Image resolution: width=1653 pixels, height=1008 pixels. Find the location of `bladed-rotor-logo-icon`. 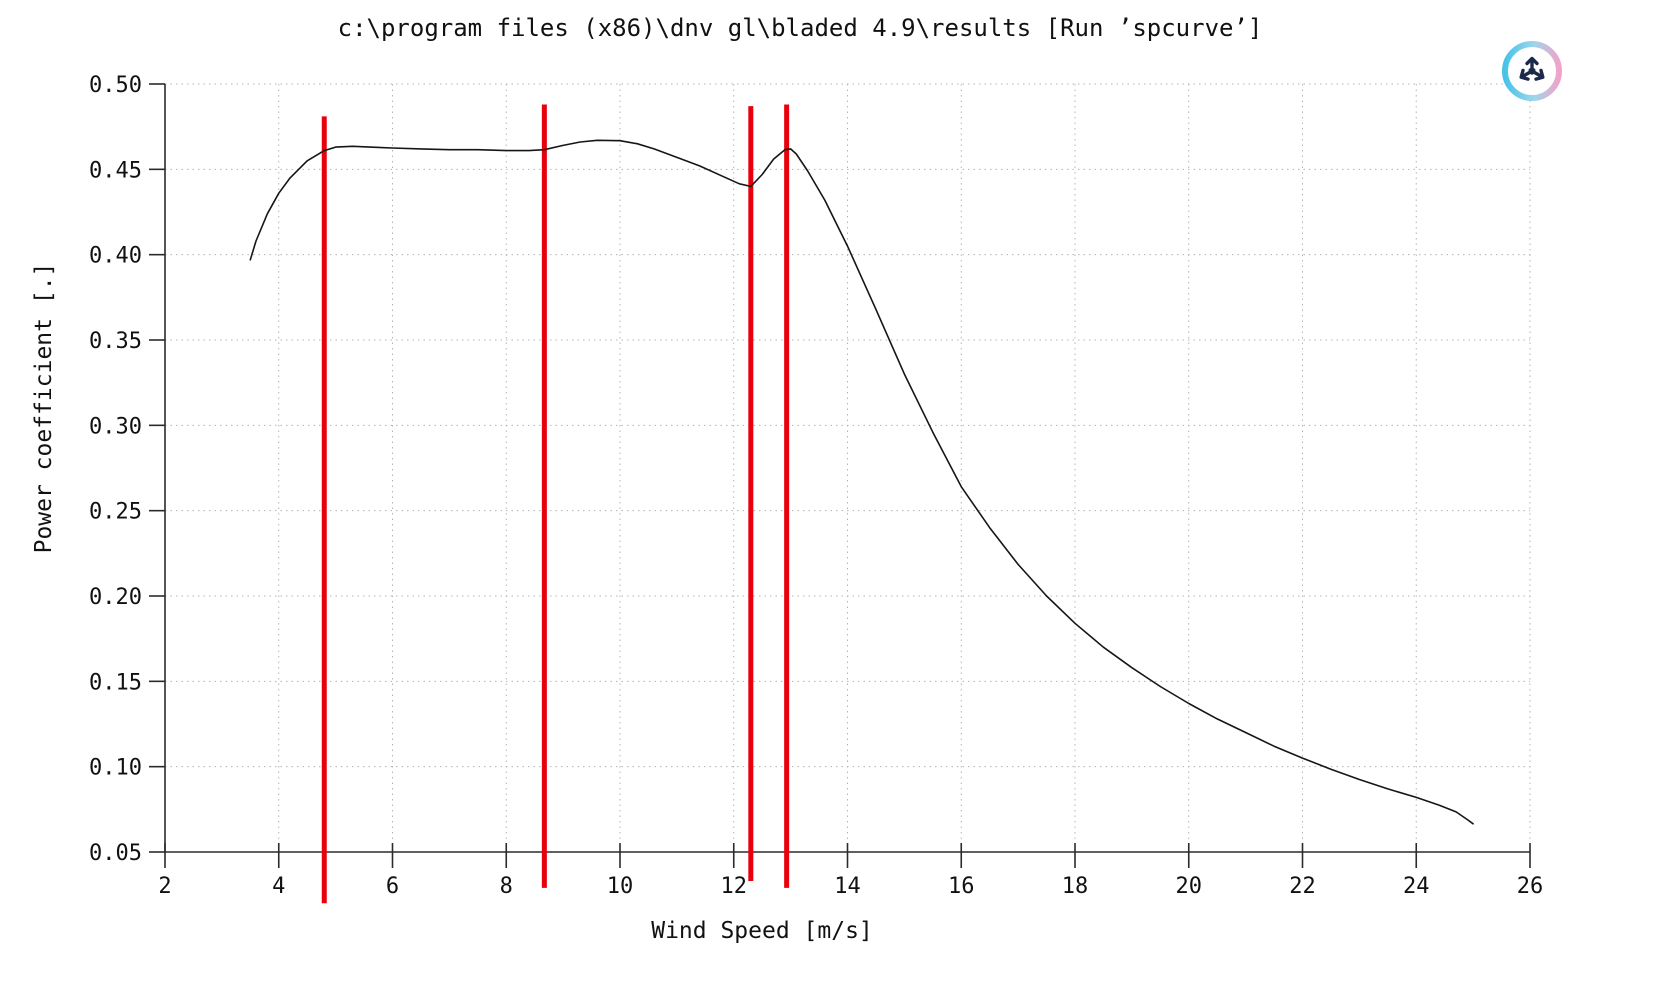

bladed-rotor-logo-icon is located at coordinates (1532, 71).